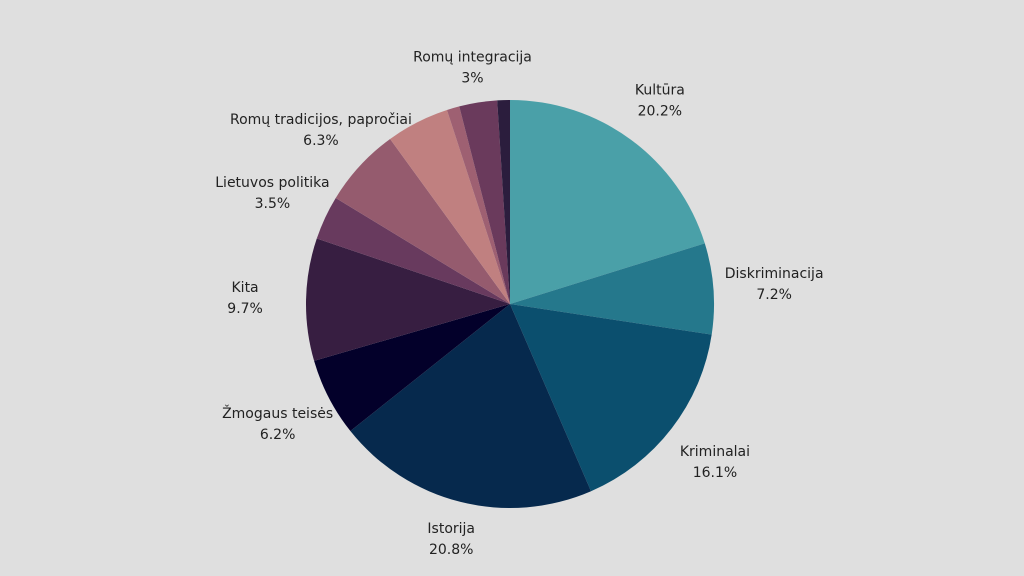  I want to click on slice-value-label: 9.7%, so click(245, 309).